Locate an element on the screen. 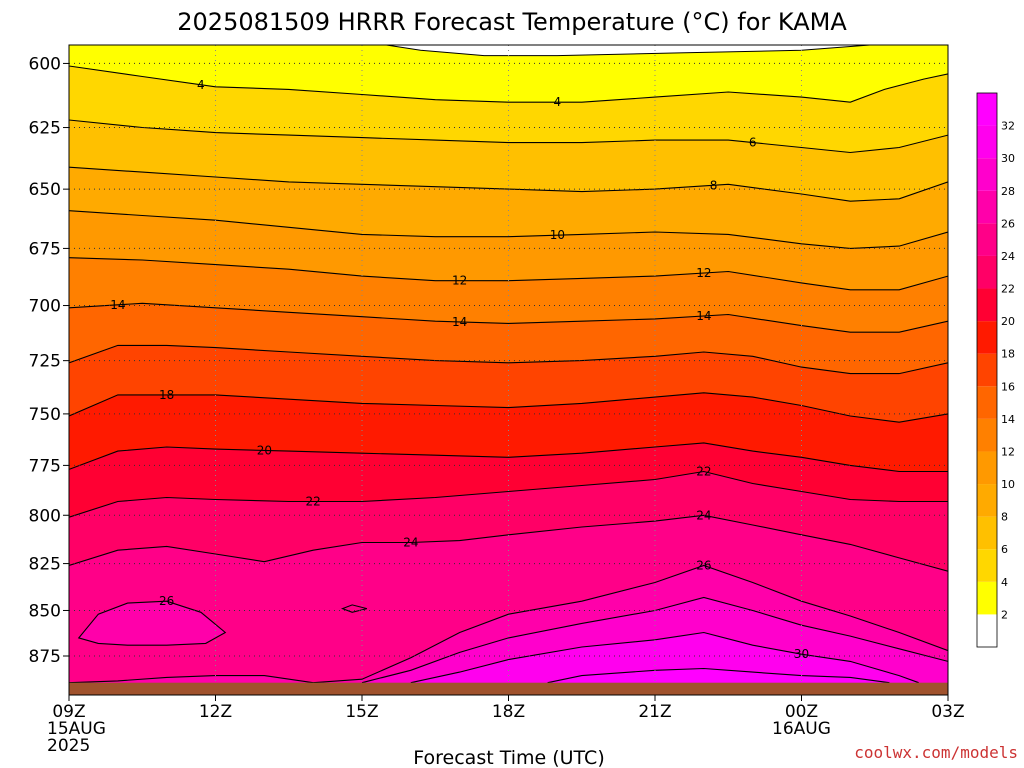 This screenshot has width=1024, height=768. contour-label-closed-26: 26 is located at coordinates (166, 601).